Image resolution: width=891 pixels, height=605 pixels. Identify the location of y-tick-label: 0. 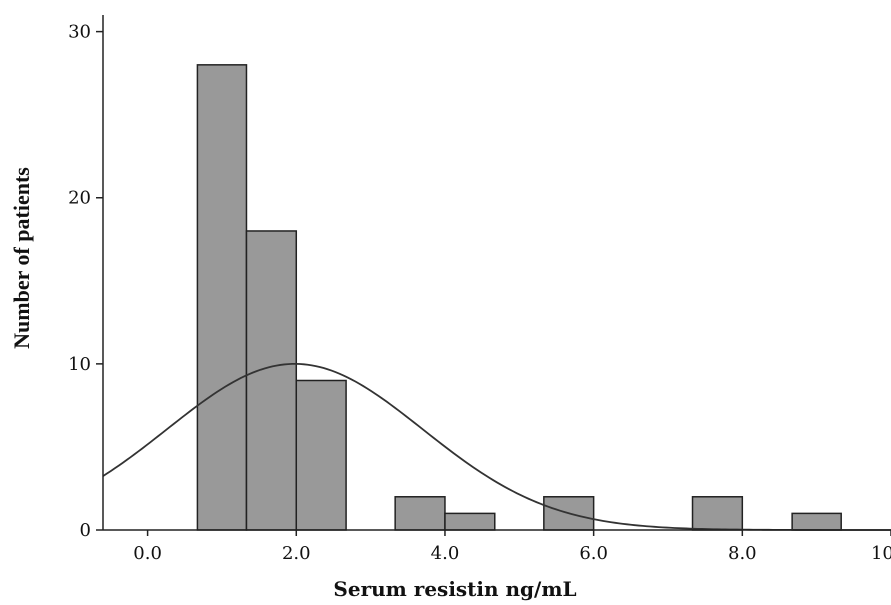
(85, 530).